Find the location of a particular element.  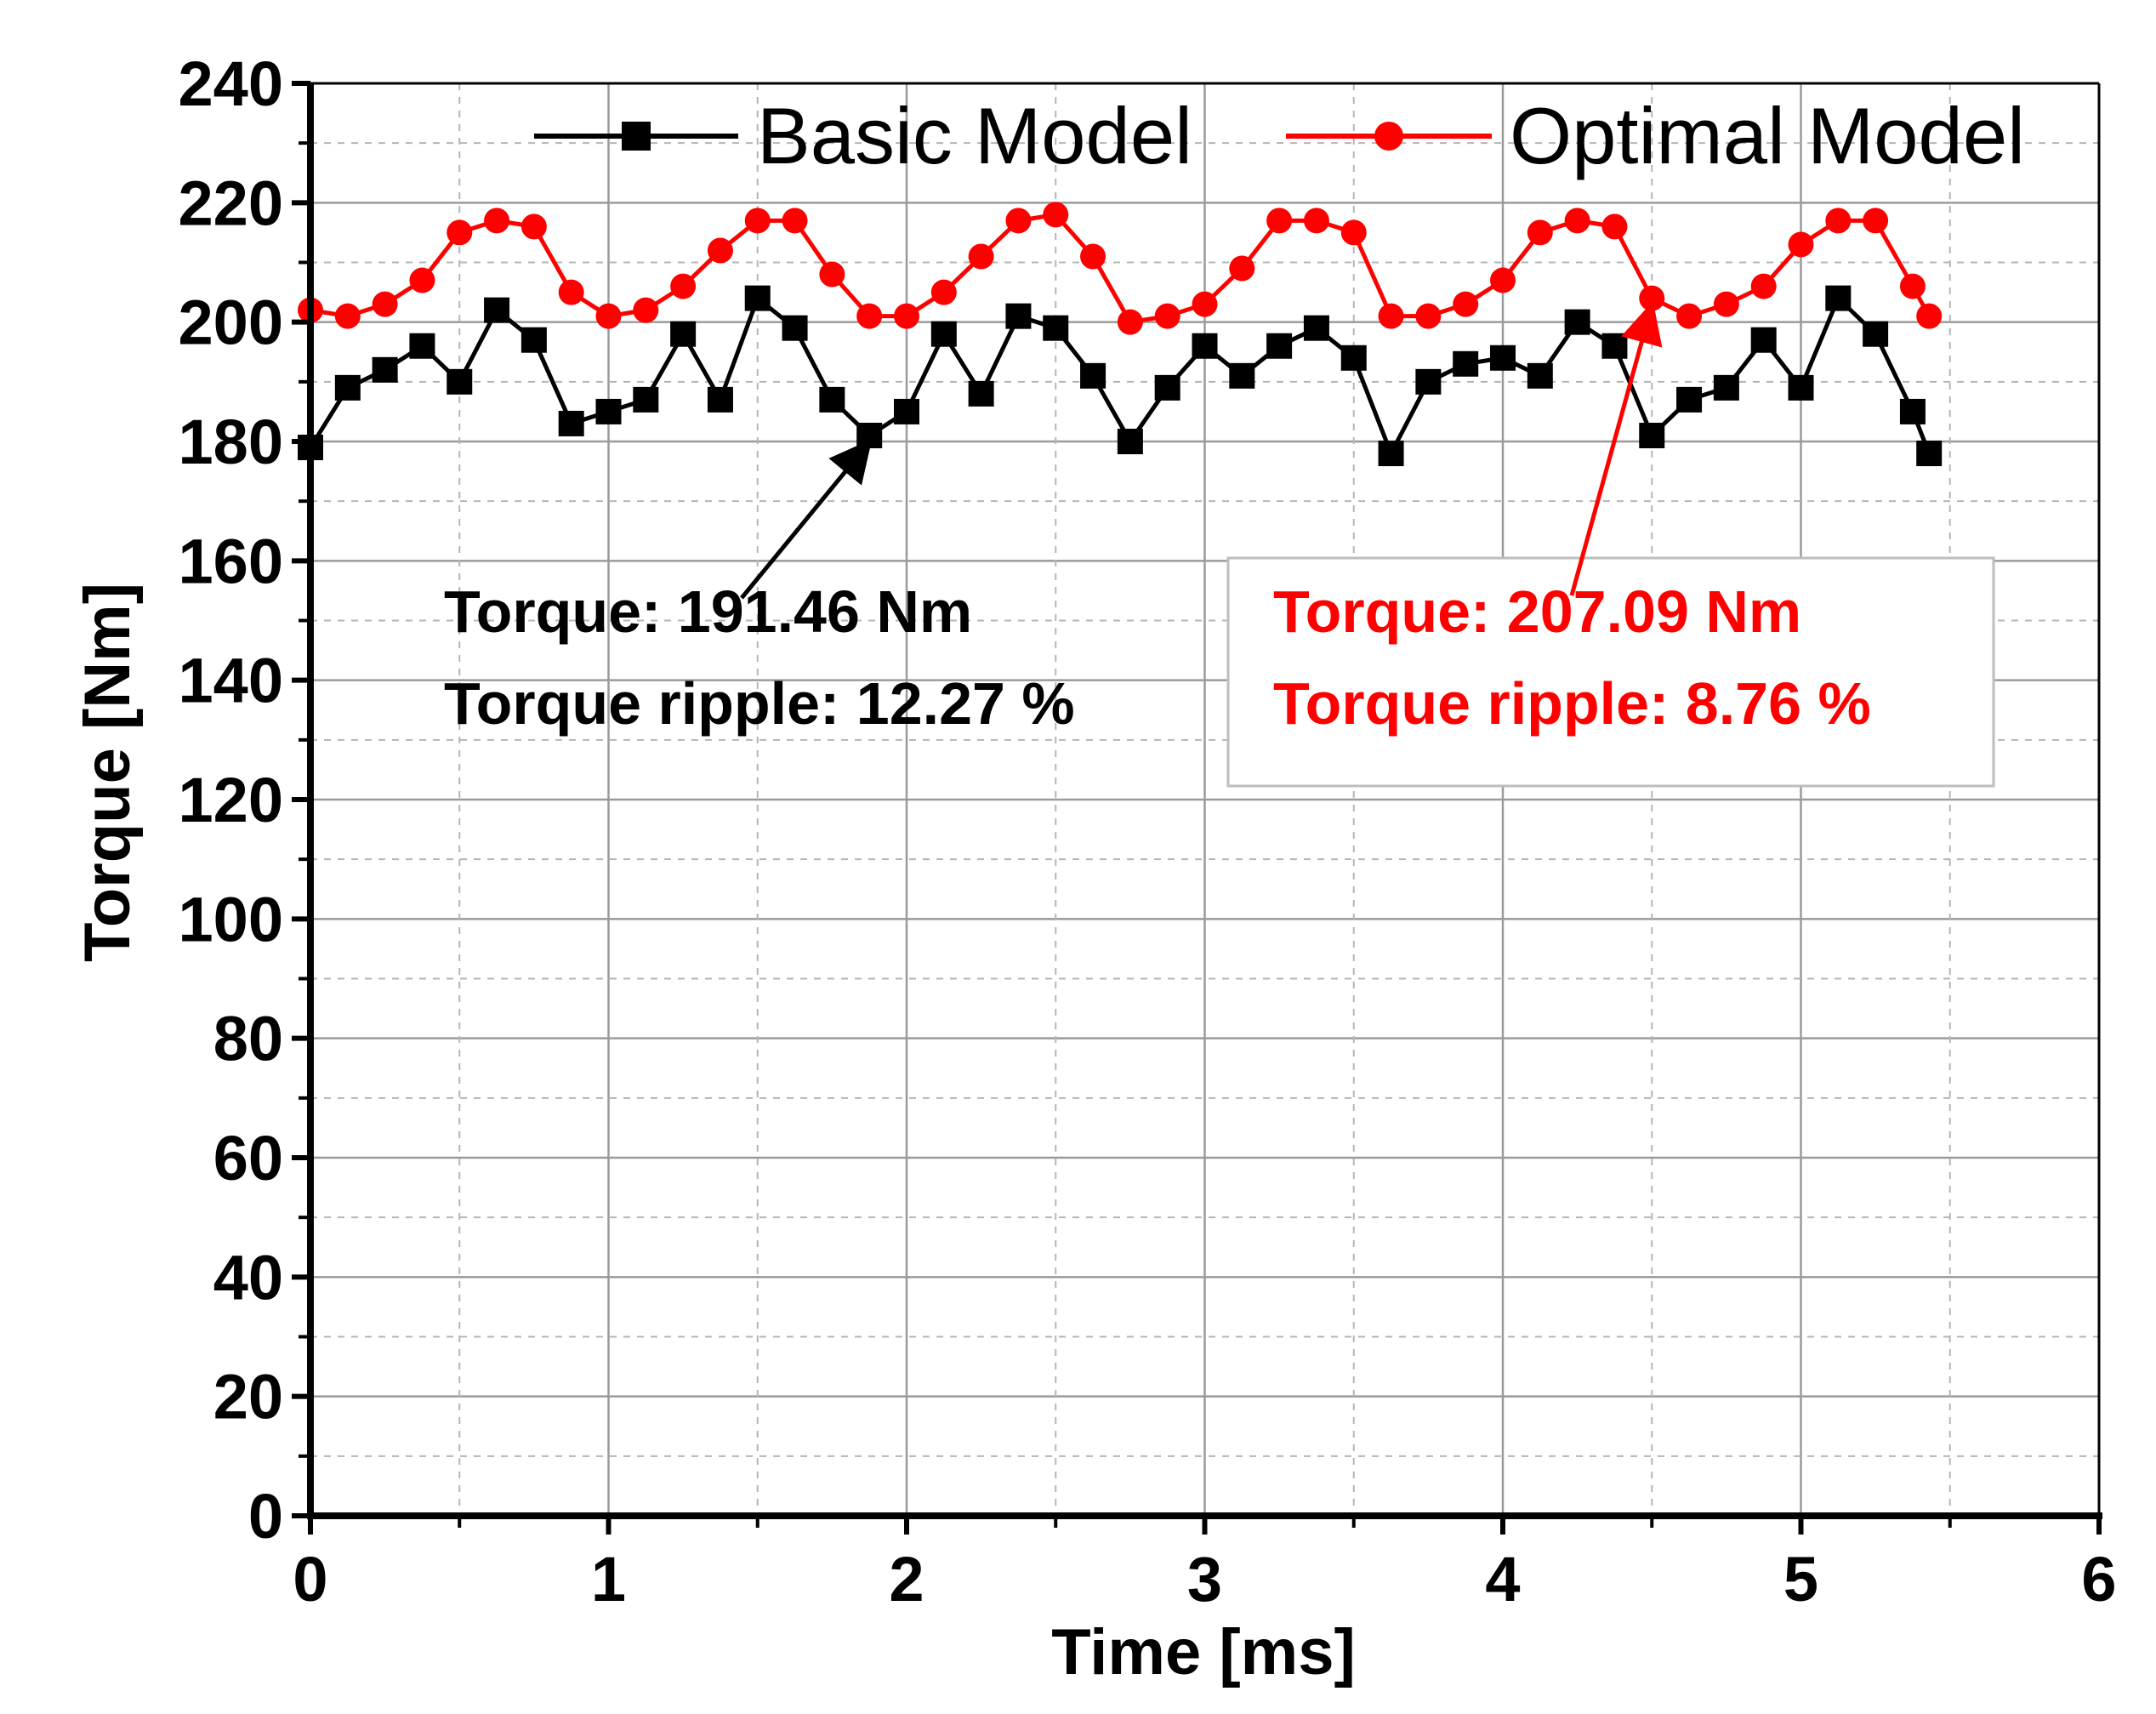

series-layer is located at coordinates (1120, 335).